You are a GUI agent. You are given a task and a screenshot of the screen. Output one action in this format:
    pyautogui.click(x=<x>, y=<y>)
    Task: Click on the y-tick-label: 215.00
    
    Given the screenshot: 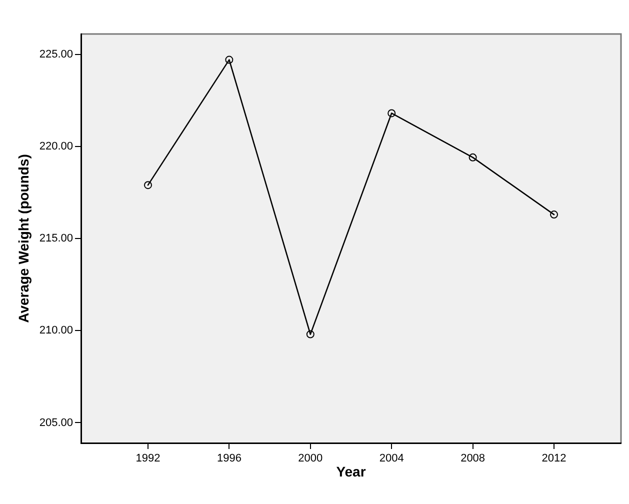 What is the action you would take?
    pyautogui.click(x=56, y=238)
    